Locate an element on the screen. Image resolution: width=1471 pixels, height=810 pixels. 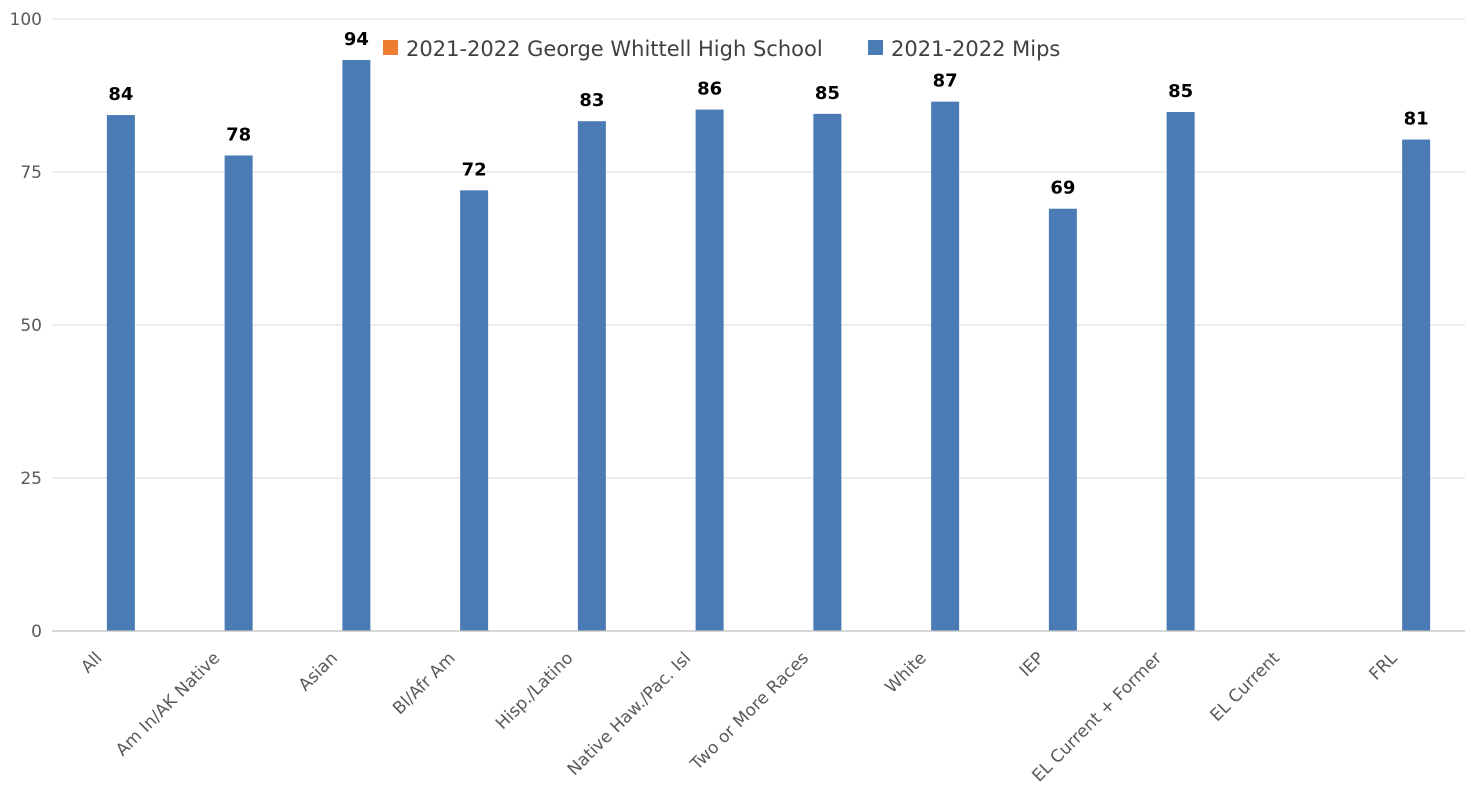
x-tick-label: White is located at coordinates (906, 672).